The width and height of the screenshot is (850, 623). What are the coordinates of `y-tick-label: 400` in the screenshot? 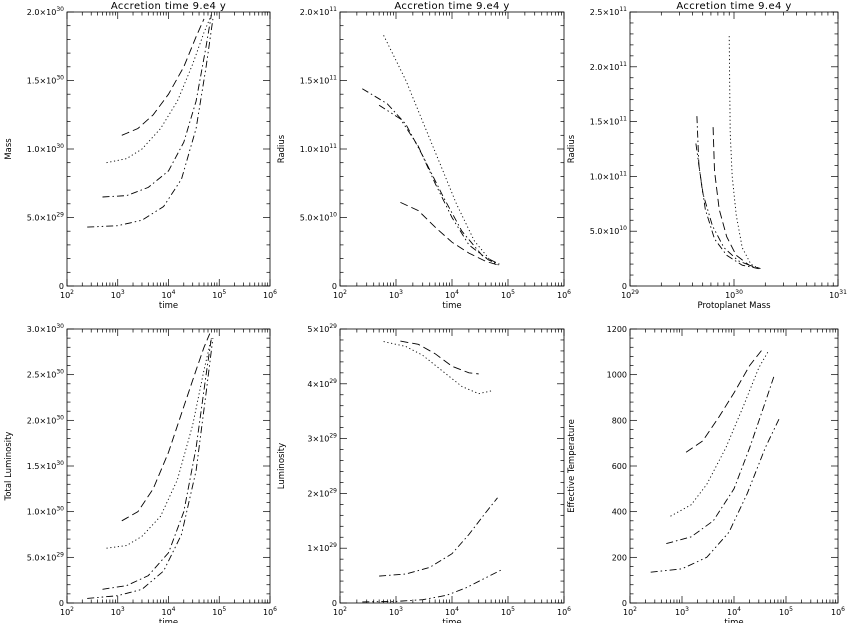 It's located at (619, 512).